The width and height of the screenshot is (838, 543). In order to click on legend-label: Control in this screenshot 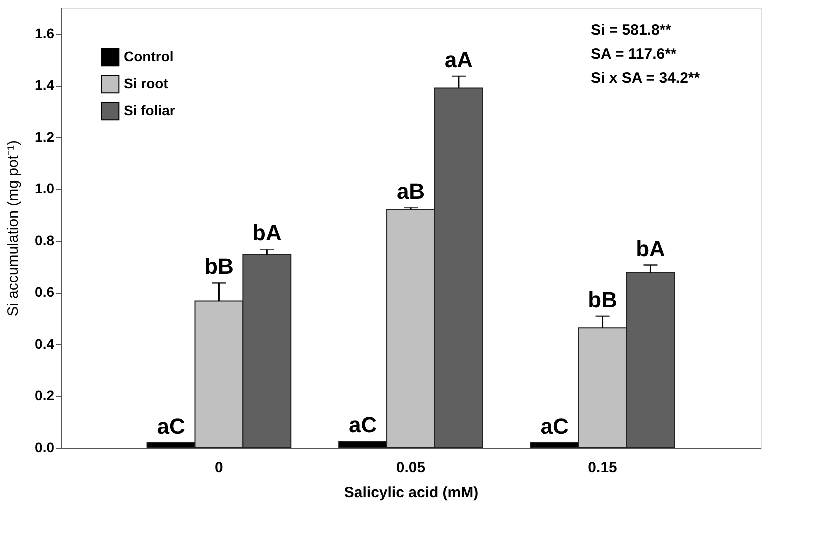, I will do `click(149, 56)`.